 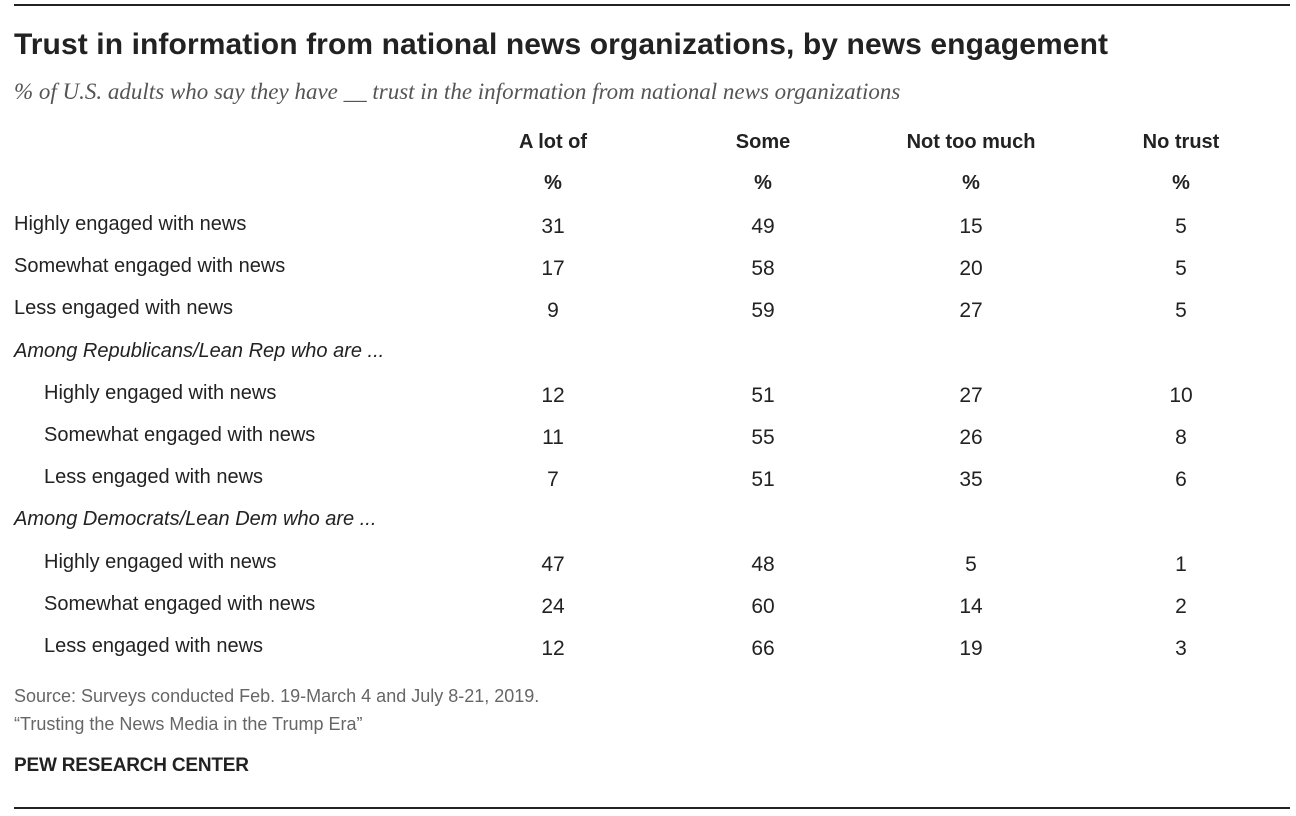 What do you see at coordinates (553, 437) in the screenshot?
I see `data-cell: 11` at bounding box center [553, 437].